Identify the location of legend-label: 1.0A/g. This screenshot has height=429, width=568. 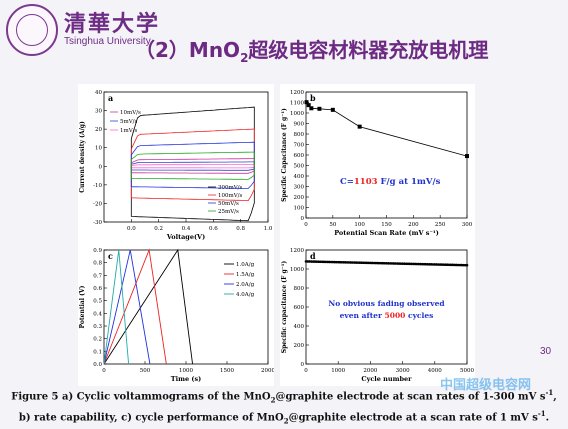
(245, 265).